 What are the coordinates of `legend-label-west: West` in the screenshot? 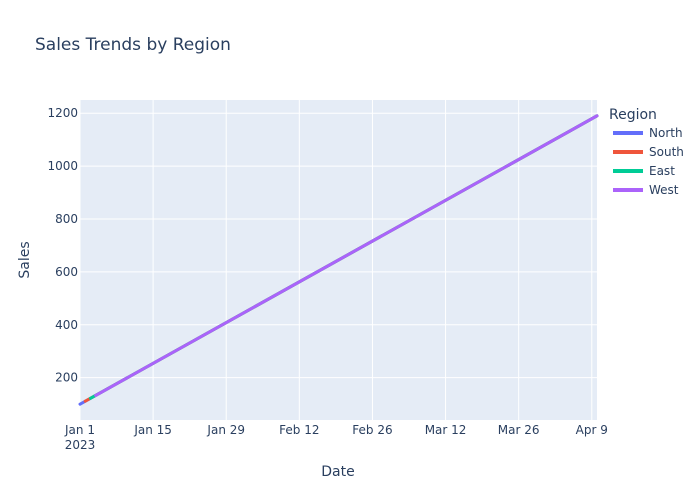 It's located at (664, 190).